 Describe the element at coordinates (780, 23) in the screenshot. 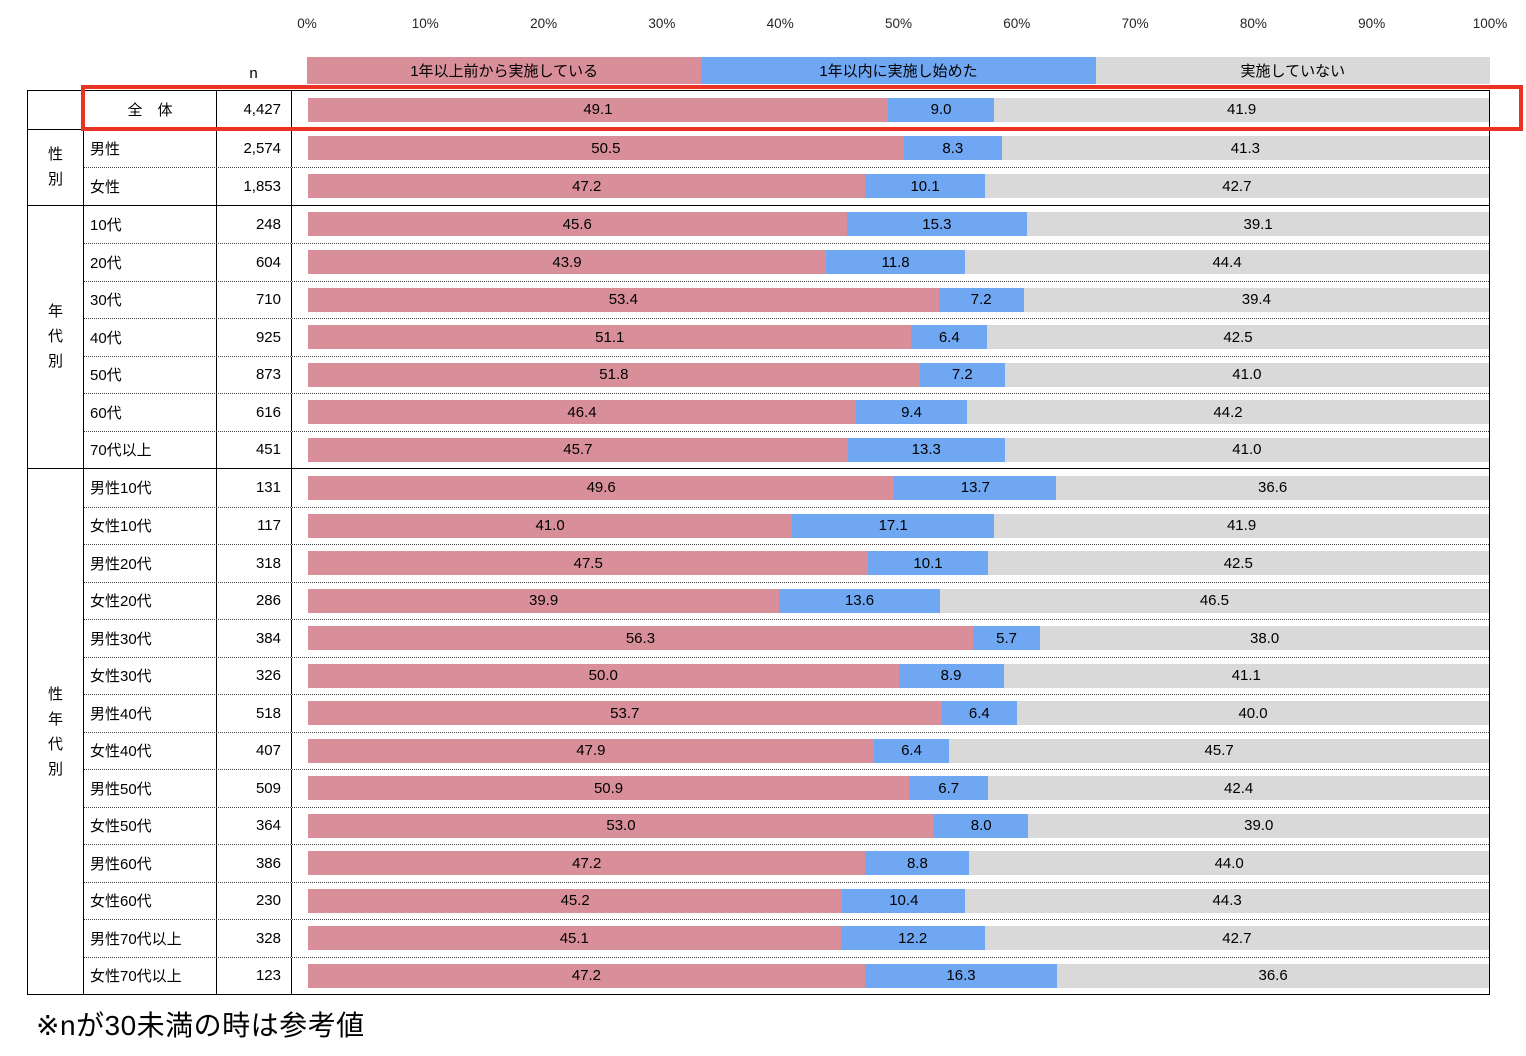

I see `axis-tick: 40%` at that location.